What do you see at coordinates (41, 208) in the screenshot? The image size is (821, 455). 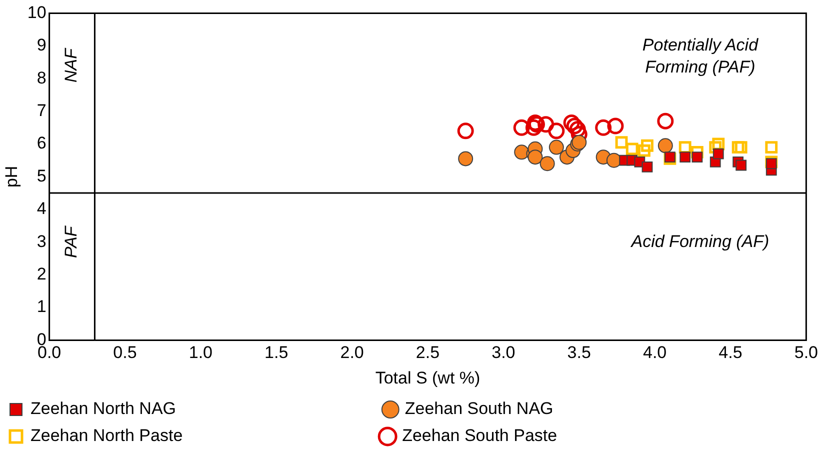 I see `y-tick-label: 4` at bounding box center [41, 208].